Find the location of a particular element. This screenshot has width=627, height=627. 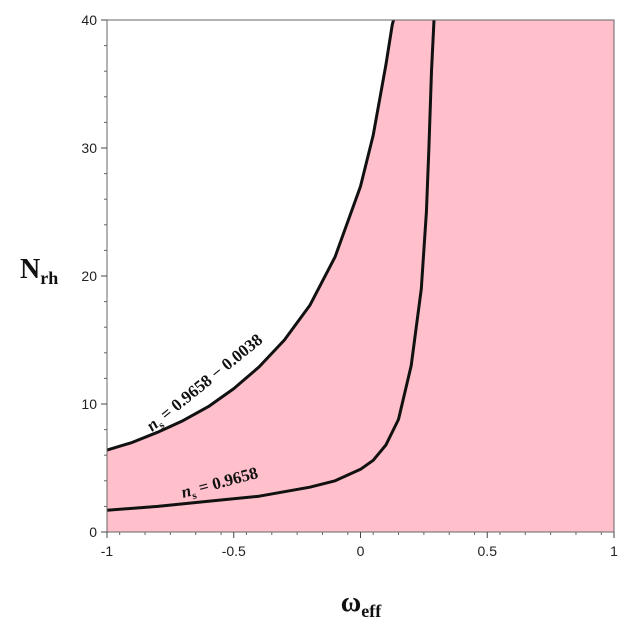

curve-label-lower-sub: s is located at coordinates (195, 495).